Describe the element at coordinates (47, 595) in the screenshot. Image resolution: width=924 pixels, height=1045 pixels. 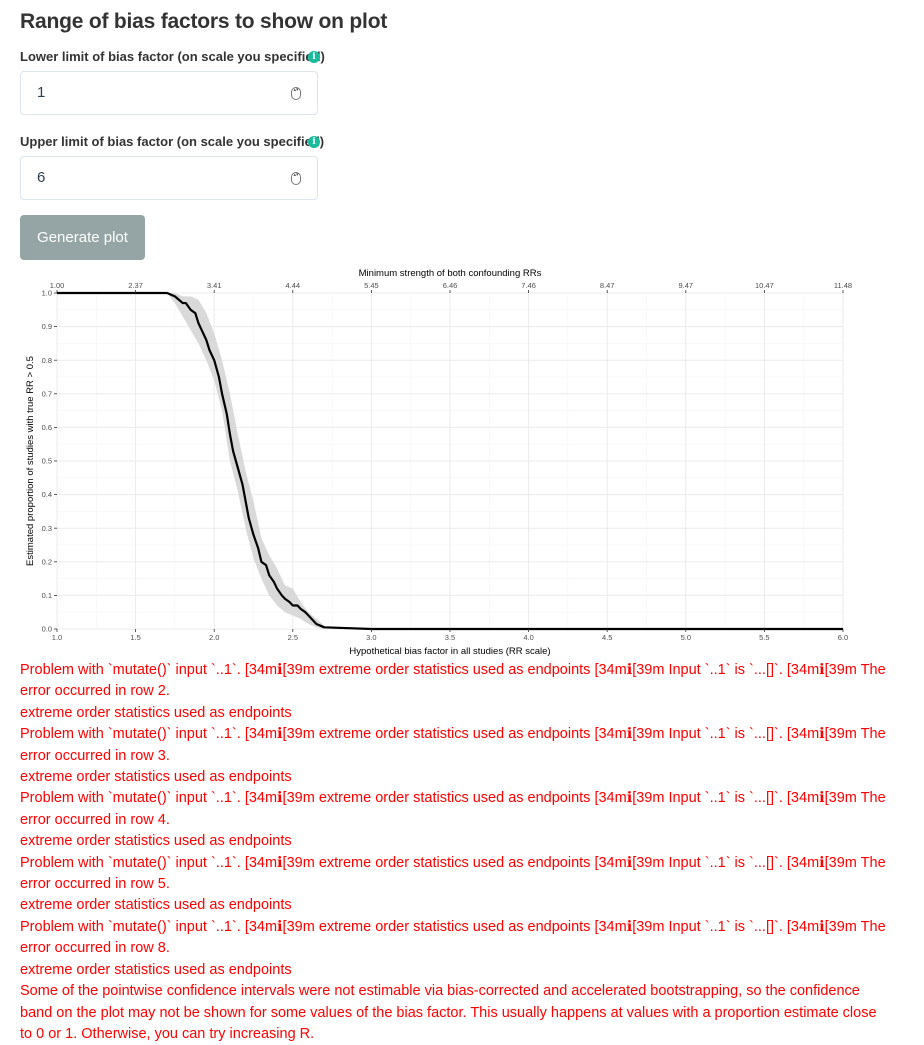
I see `y-tick-label: 0.1` at that location.